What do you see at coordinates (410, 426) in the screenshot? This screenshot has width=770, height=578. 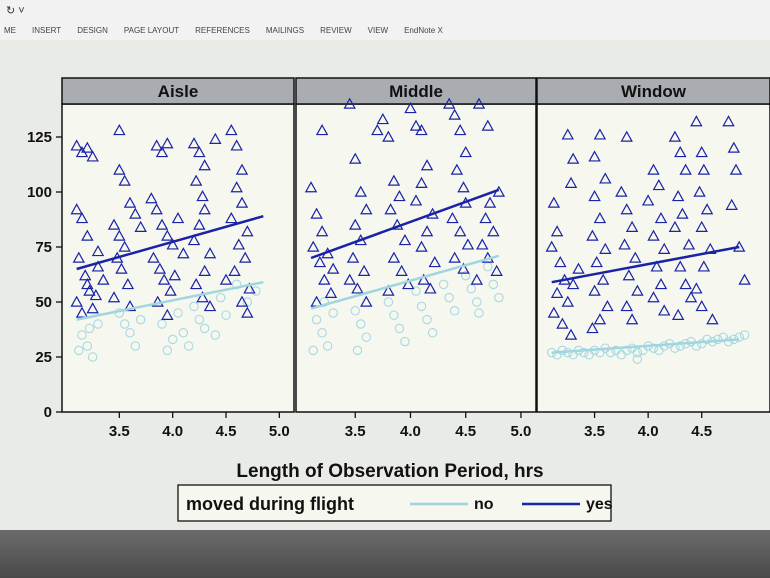 I see `x-axis: 3.5 4.0 4.5 5.0 3.5 4.0 4.5 5.0 3.5 4.0 4.5` at bounding box center [410, 426].